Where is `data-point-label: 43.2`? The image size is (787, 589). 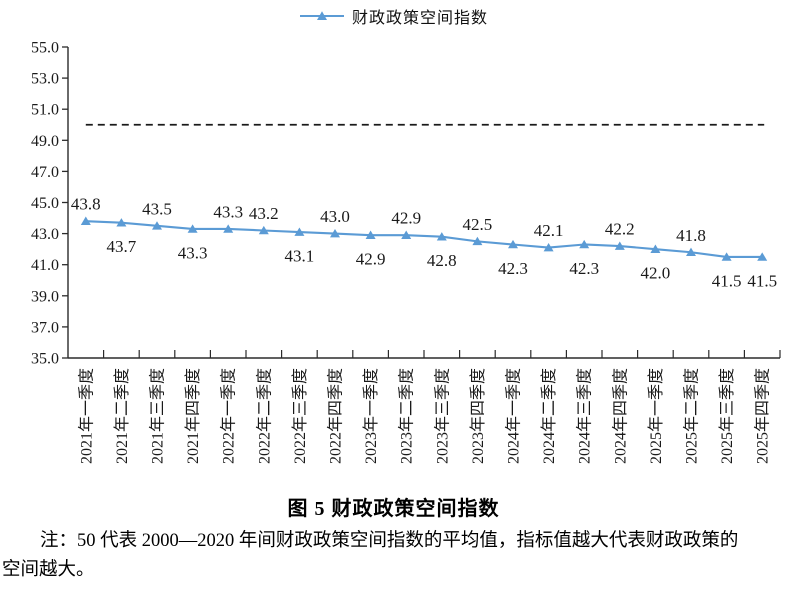 data-point-label: 43.2 is located at coordinates (264, 213).